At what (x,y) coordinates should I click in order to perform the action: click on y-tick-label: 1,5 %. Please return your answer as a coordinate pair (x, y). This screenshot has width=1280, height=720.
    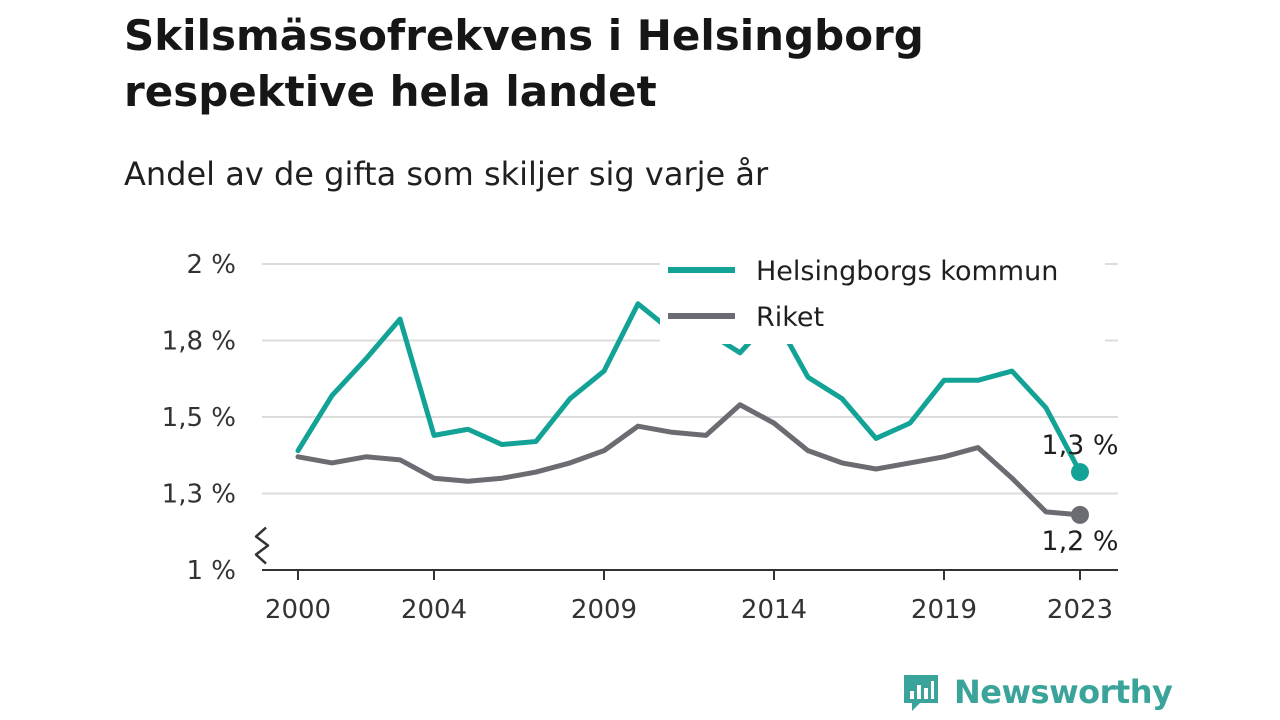
    Looking at the image, I should click on (199, 418).